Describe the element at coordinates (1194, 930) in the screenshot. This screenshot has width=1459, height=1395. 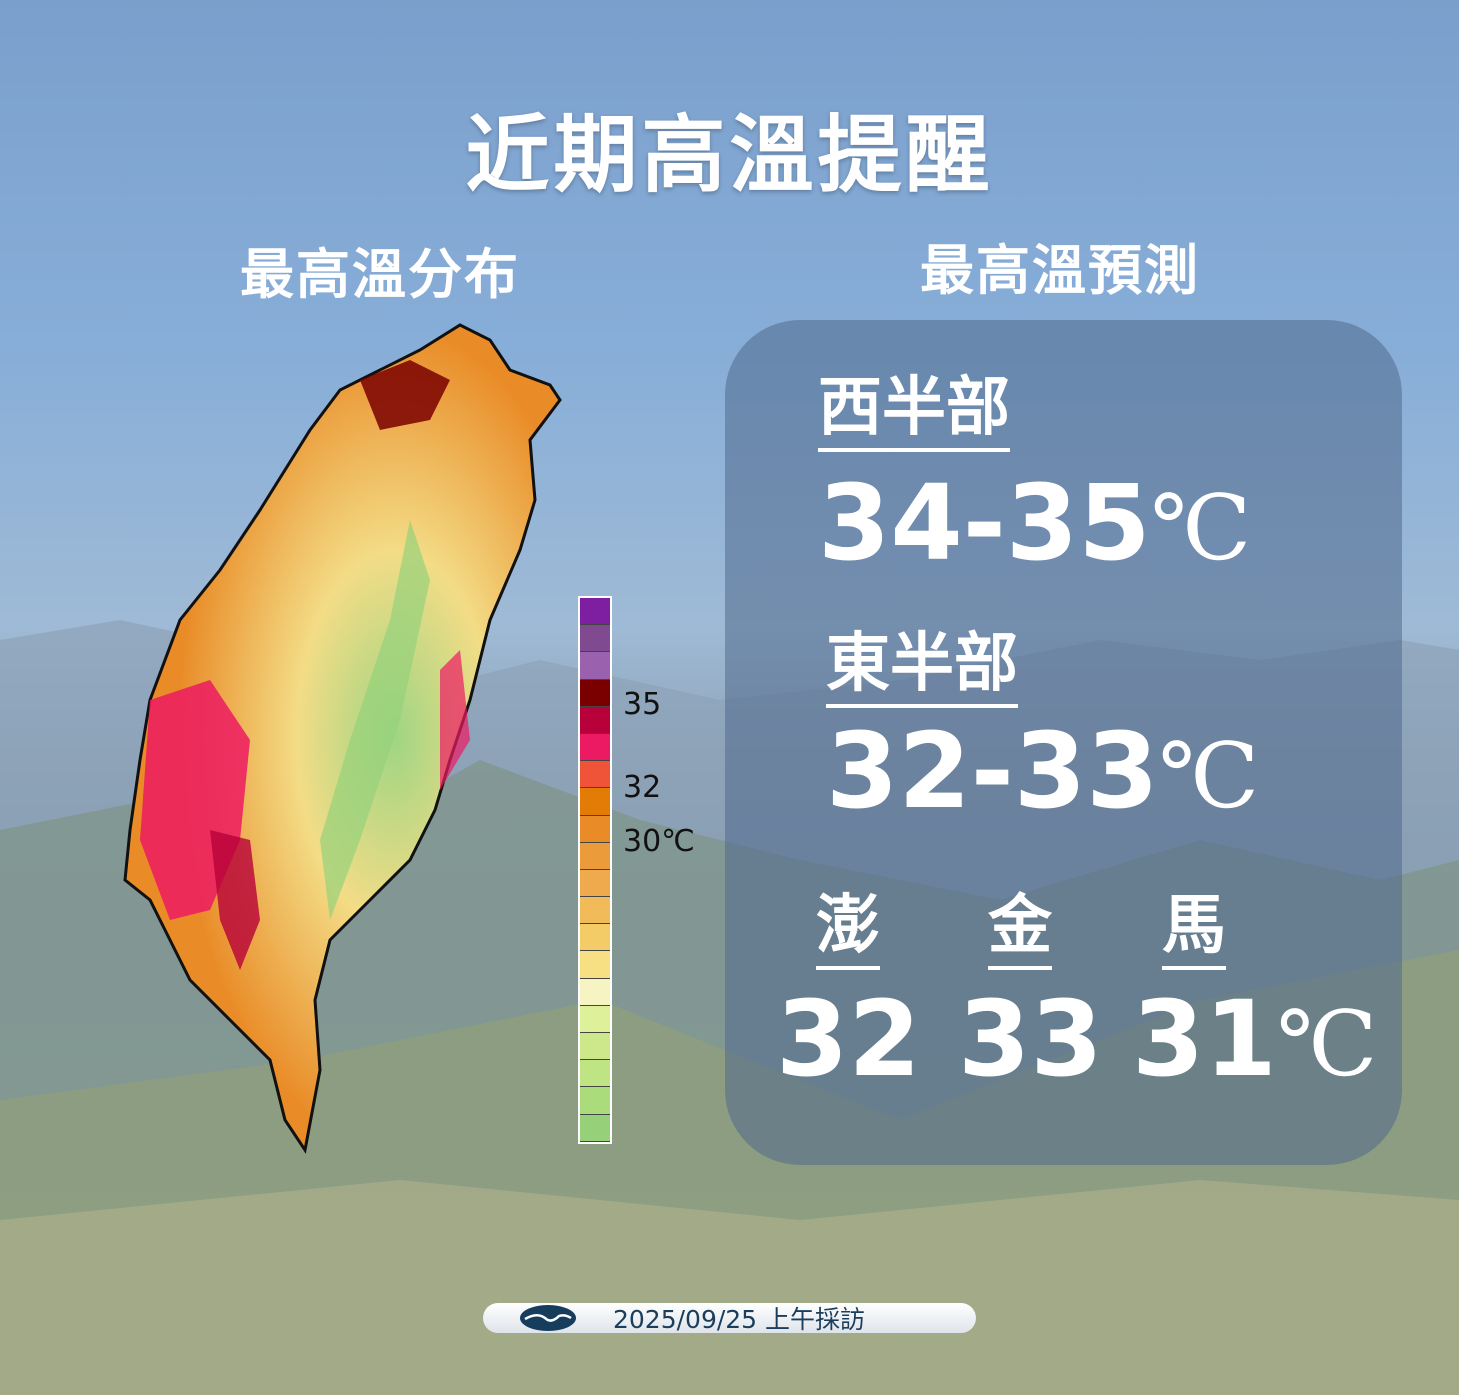
I see `matsu-label: 馬` at that location.